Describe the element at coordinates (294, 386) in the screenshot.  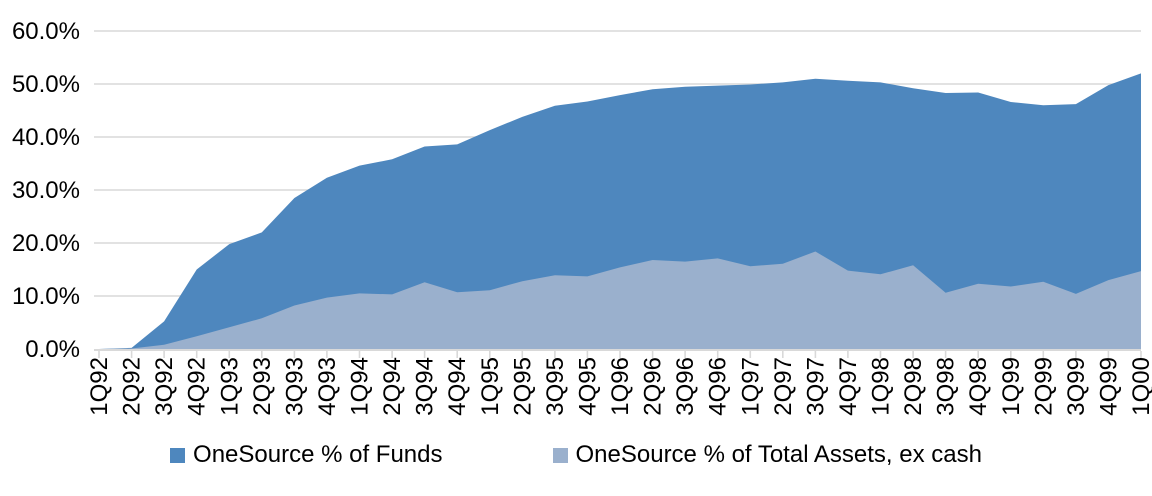
I see `svg-text: 3Q93` at that location.